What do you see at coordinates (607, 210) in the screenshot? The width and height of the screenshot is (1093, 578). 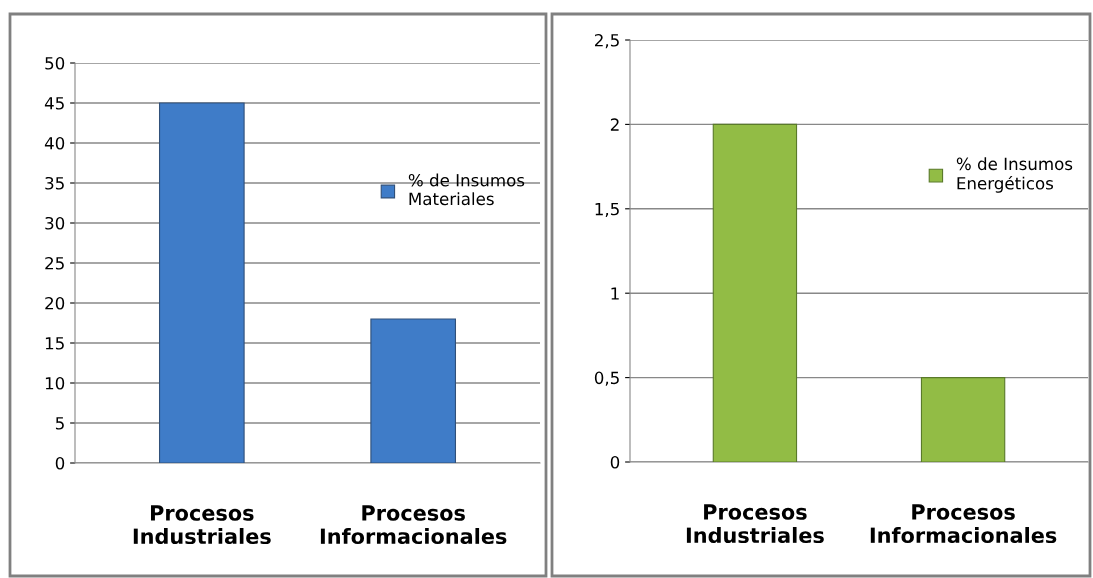 I see `y-tick-label: 1,5` at bounding box center [607, 210].